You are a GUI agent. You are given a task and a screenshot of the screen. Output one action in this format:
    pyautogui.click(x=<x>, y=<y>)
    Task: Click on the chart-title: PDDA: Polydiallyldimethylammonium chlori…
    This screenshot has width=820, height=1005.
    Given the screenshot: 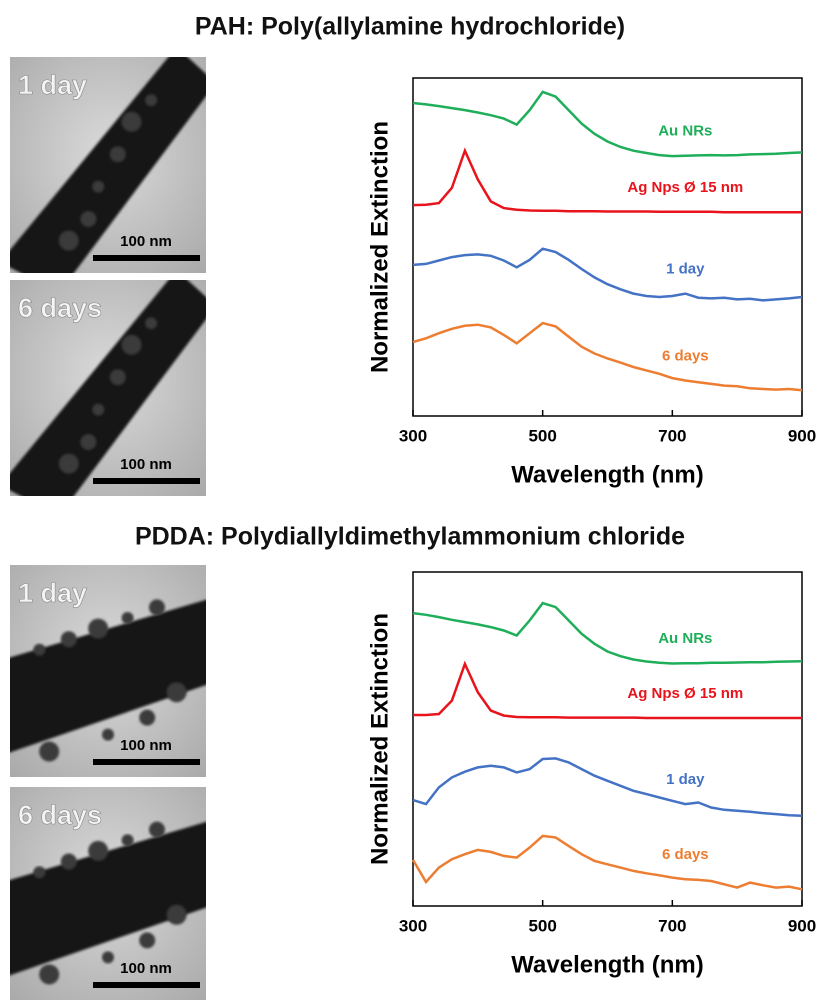 What is the action you would take?
    pyautogui.click(x=410, y=537)
    